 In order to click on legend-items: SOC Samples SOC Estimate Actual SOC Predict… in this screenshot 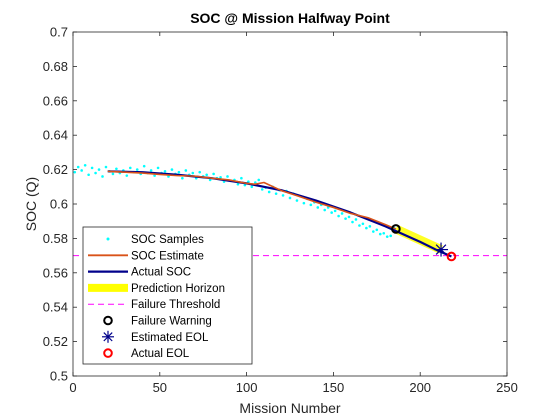, I will do `click(156, 297)`.